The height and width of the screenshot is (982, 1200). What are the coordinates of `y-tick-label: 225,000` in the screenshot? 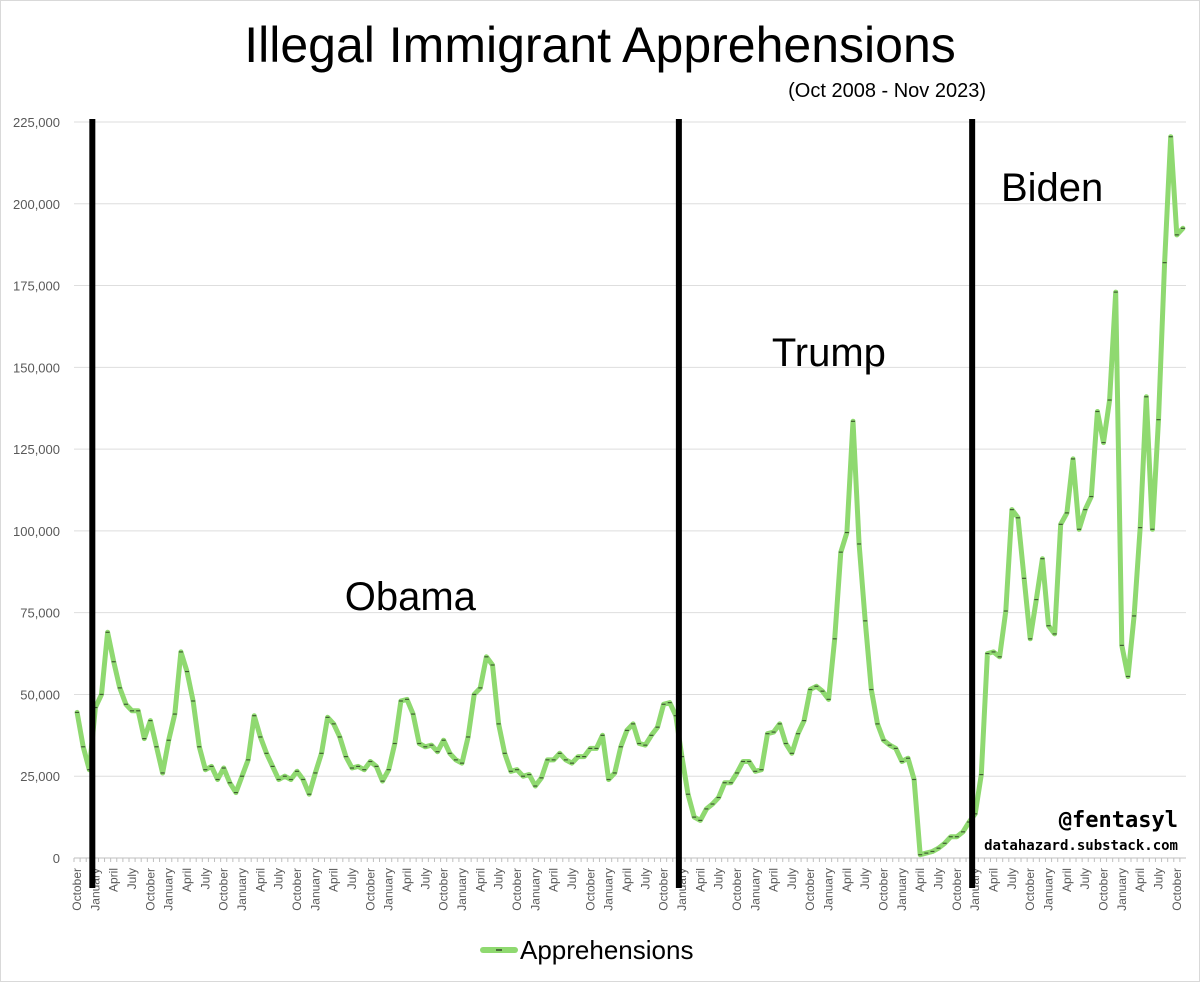 It's located at (36, 122).